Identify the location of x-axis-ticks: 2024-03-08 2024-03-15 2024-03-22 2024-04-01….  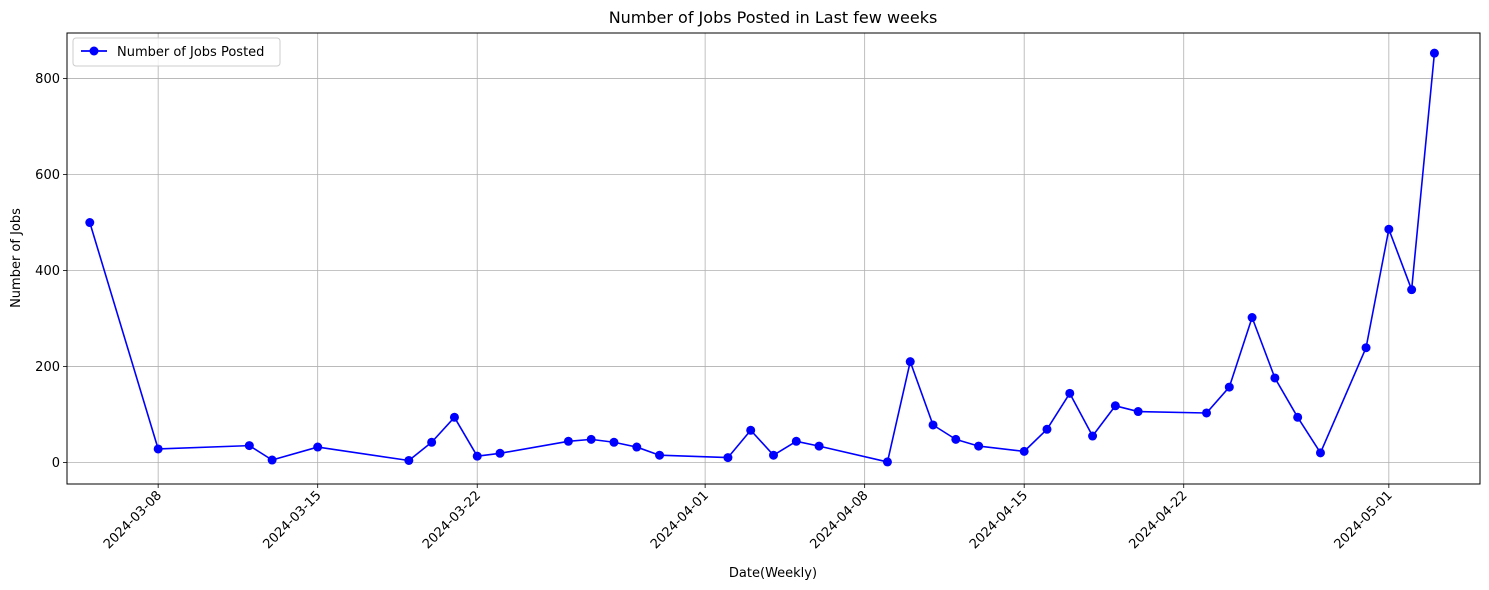
(748, 518).